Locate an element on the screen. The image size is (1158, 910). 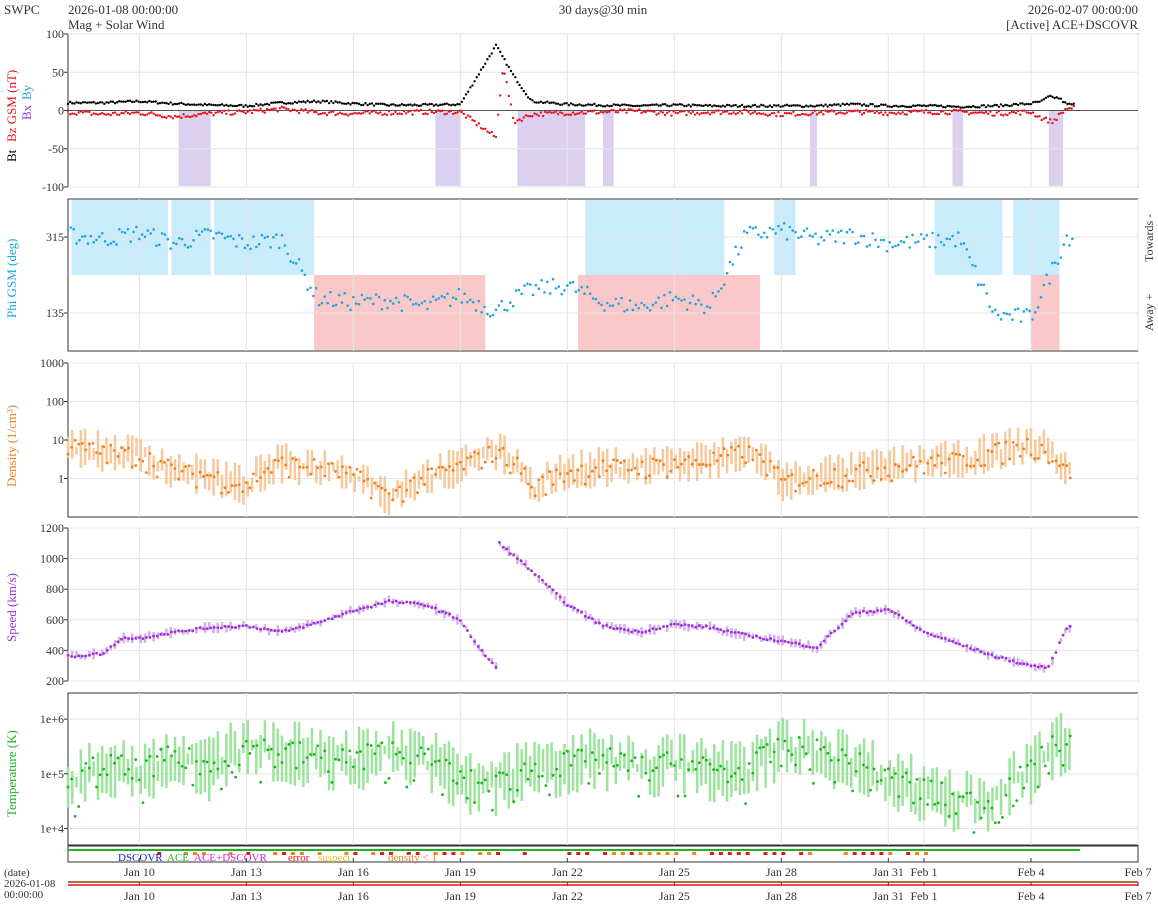
y-tick-label: 600 is located at coordinates (55, 620).